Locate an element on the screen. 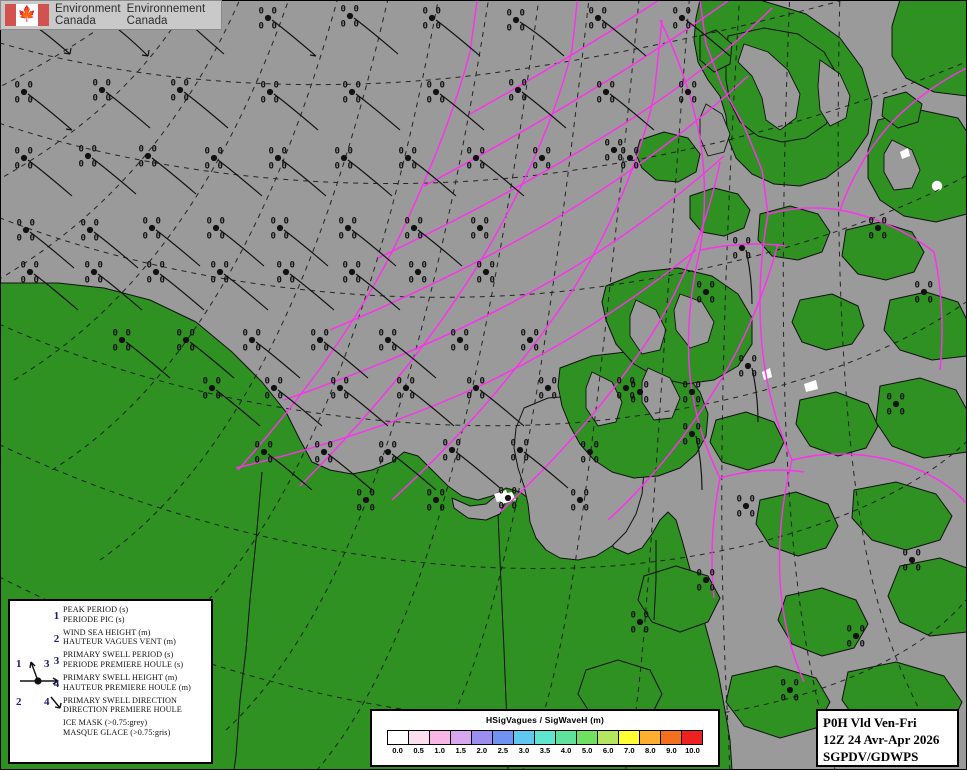 This screenshot has height=770, width=967. colorbar-tick-1.5: 1.5 is located at coordinates (460, 750).